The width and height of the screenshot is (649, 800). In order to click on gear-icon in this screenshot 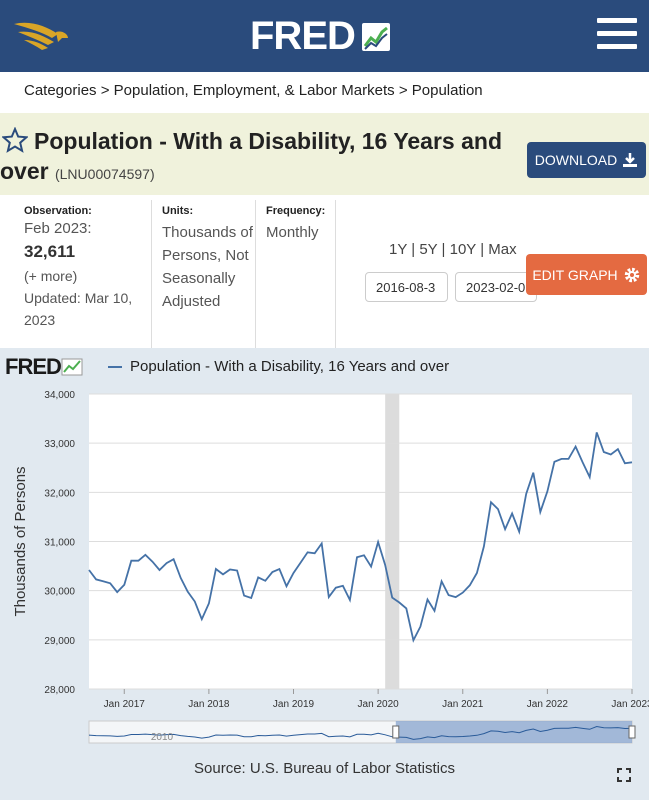, I will do `click(631, 274)`.